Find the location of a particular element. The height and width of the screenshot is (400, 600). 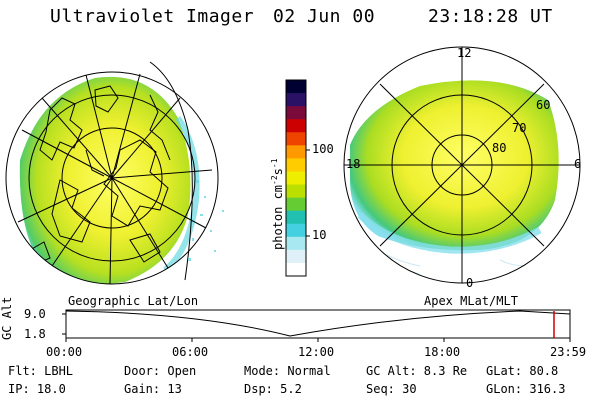

aurora-image-left is located at coordinates (105, 180).